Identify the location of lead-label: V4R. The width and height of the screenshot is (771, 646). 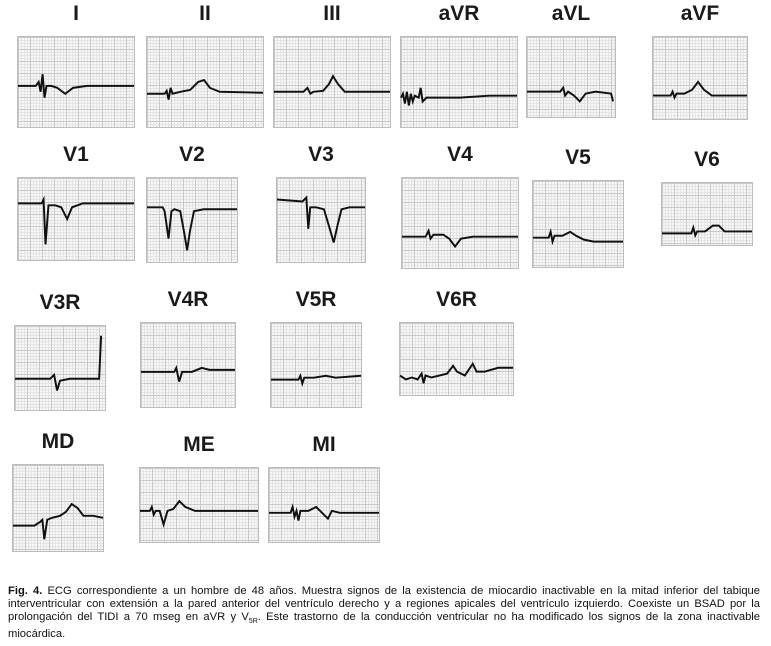
(188, 299).